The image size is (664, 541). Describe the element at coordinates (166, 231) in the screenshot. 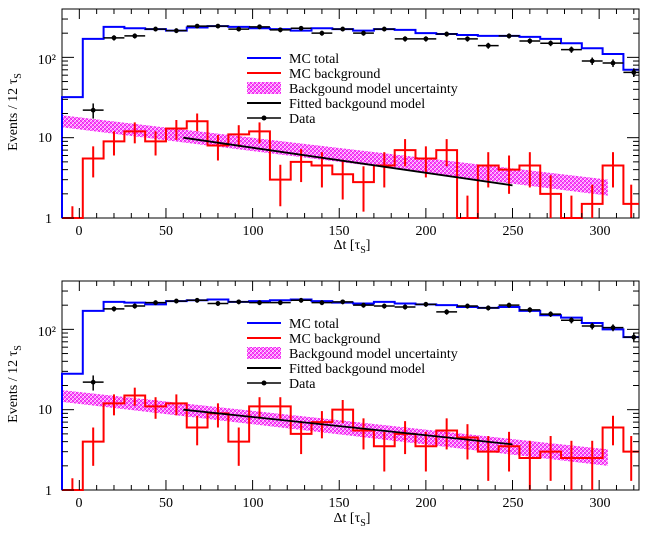

I see `x-tick-label: 50` at that location.